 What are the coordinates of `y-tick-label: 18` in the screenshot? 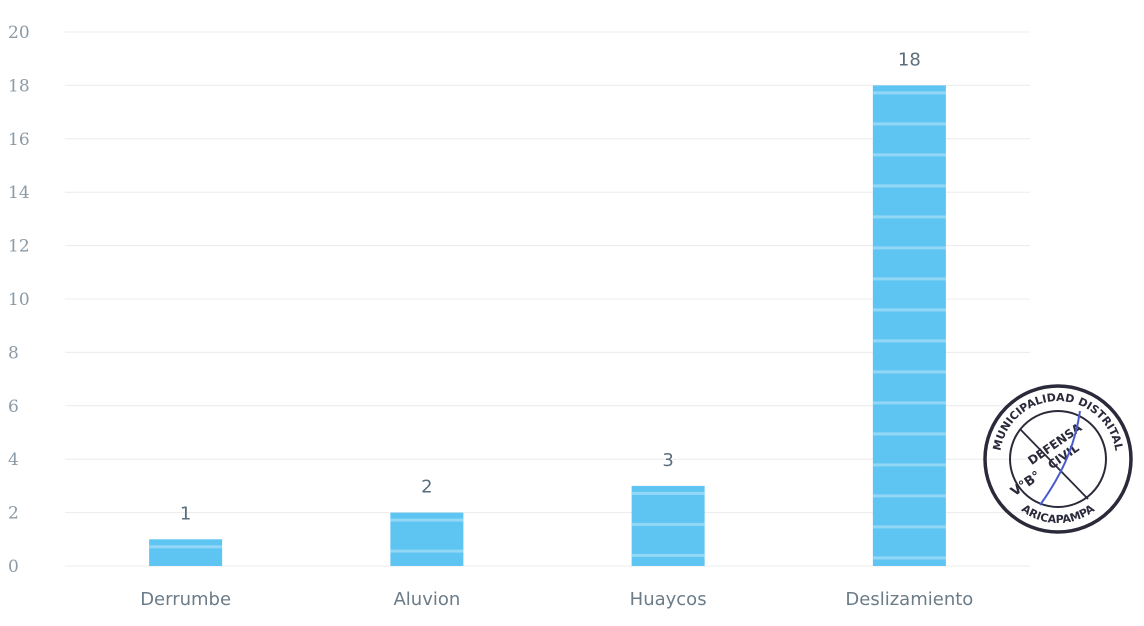 It's located at (19, 86).